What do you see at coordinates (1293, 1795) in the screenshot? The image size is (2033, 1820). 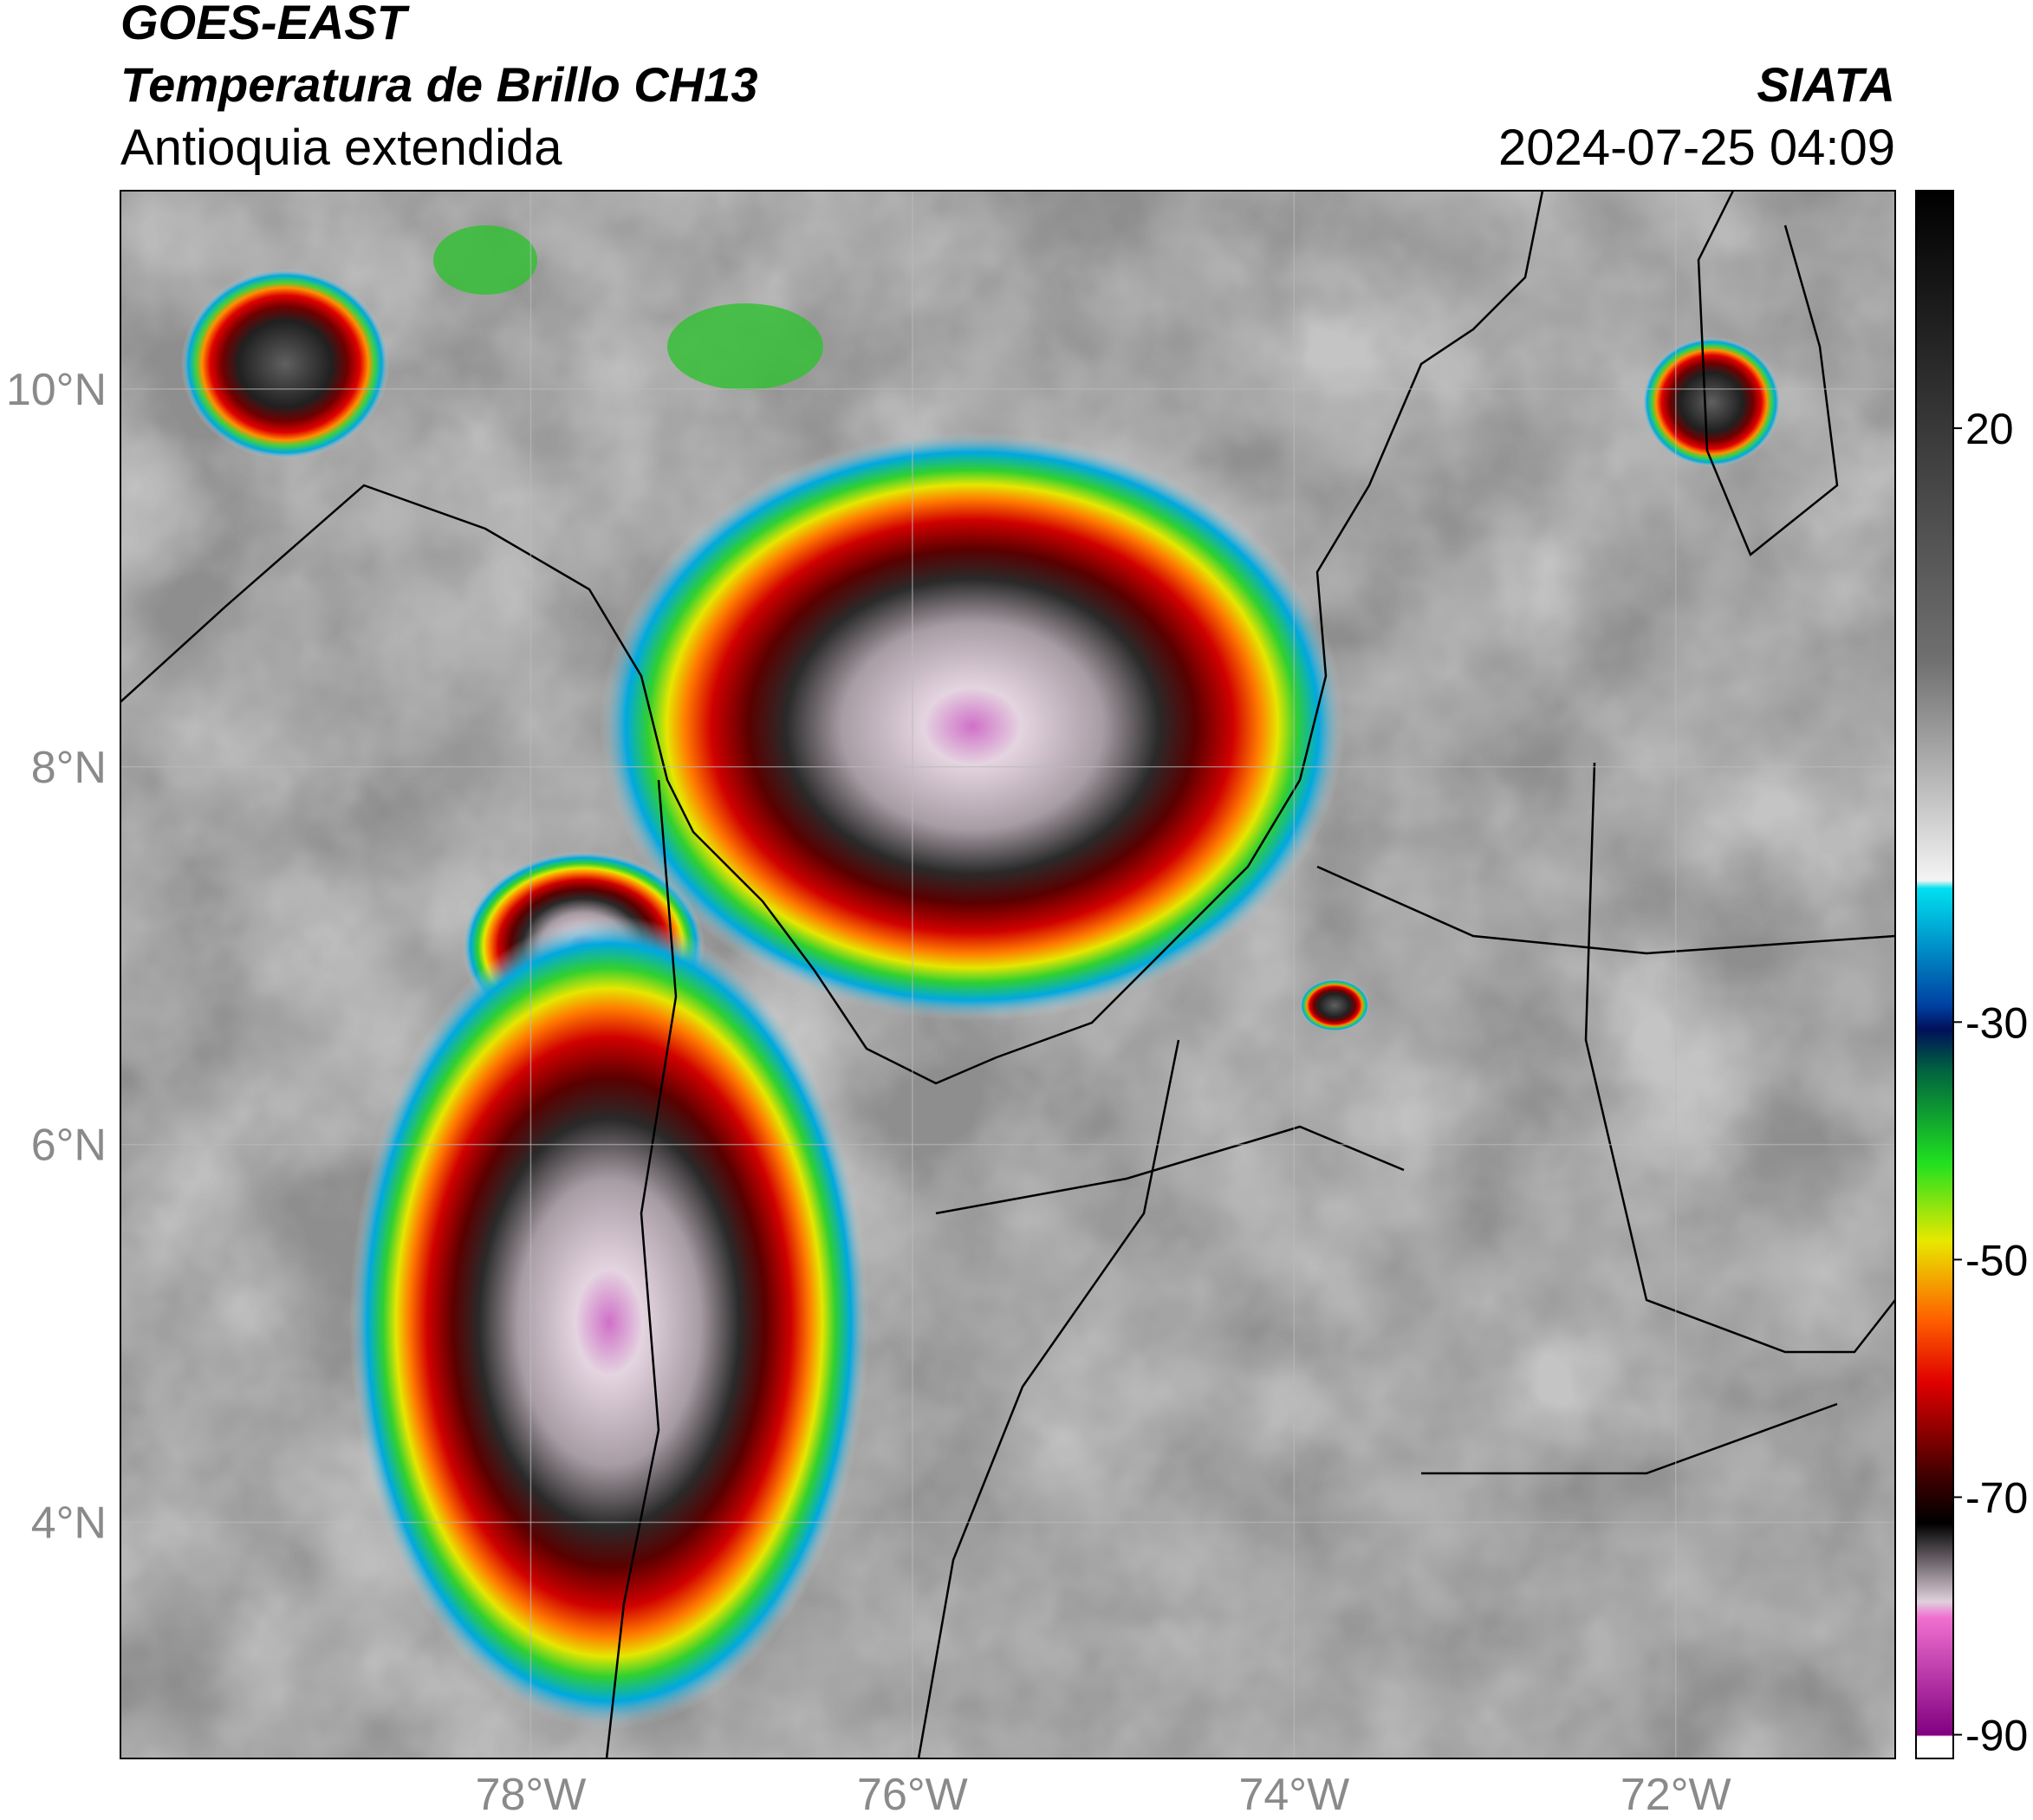 I see `x-tick-label: 74°W` at bounding box center [1293, 1795].